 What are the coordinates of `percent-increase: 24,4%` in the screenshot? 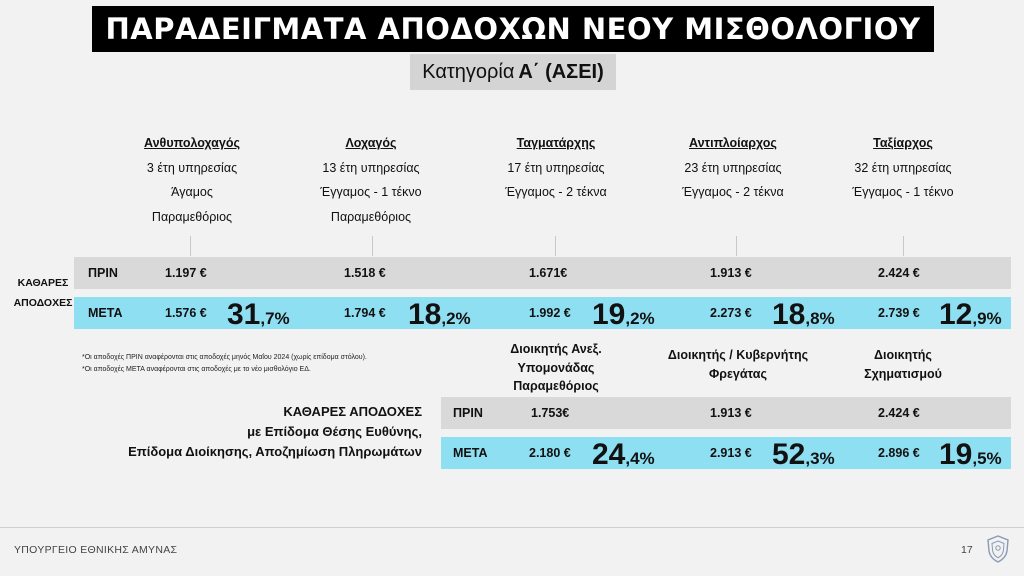 It's located at (623, 454).